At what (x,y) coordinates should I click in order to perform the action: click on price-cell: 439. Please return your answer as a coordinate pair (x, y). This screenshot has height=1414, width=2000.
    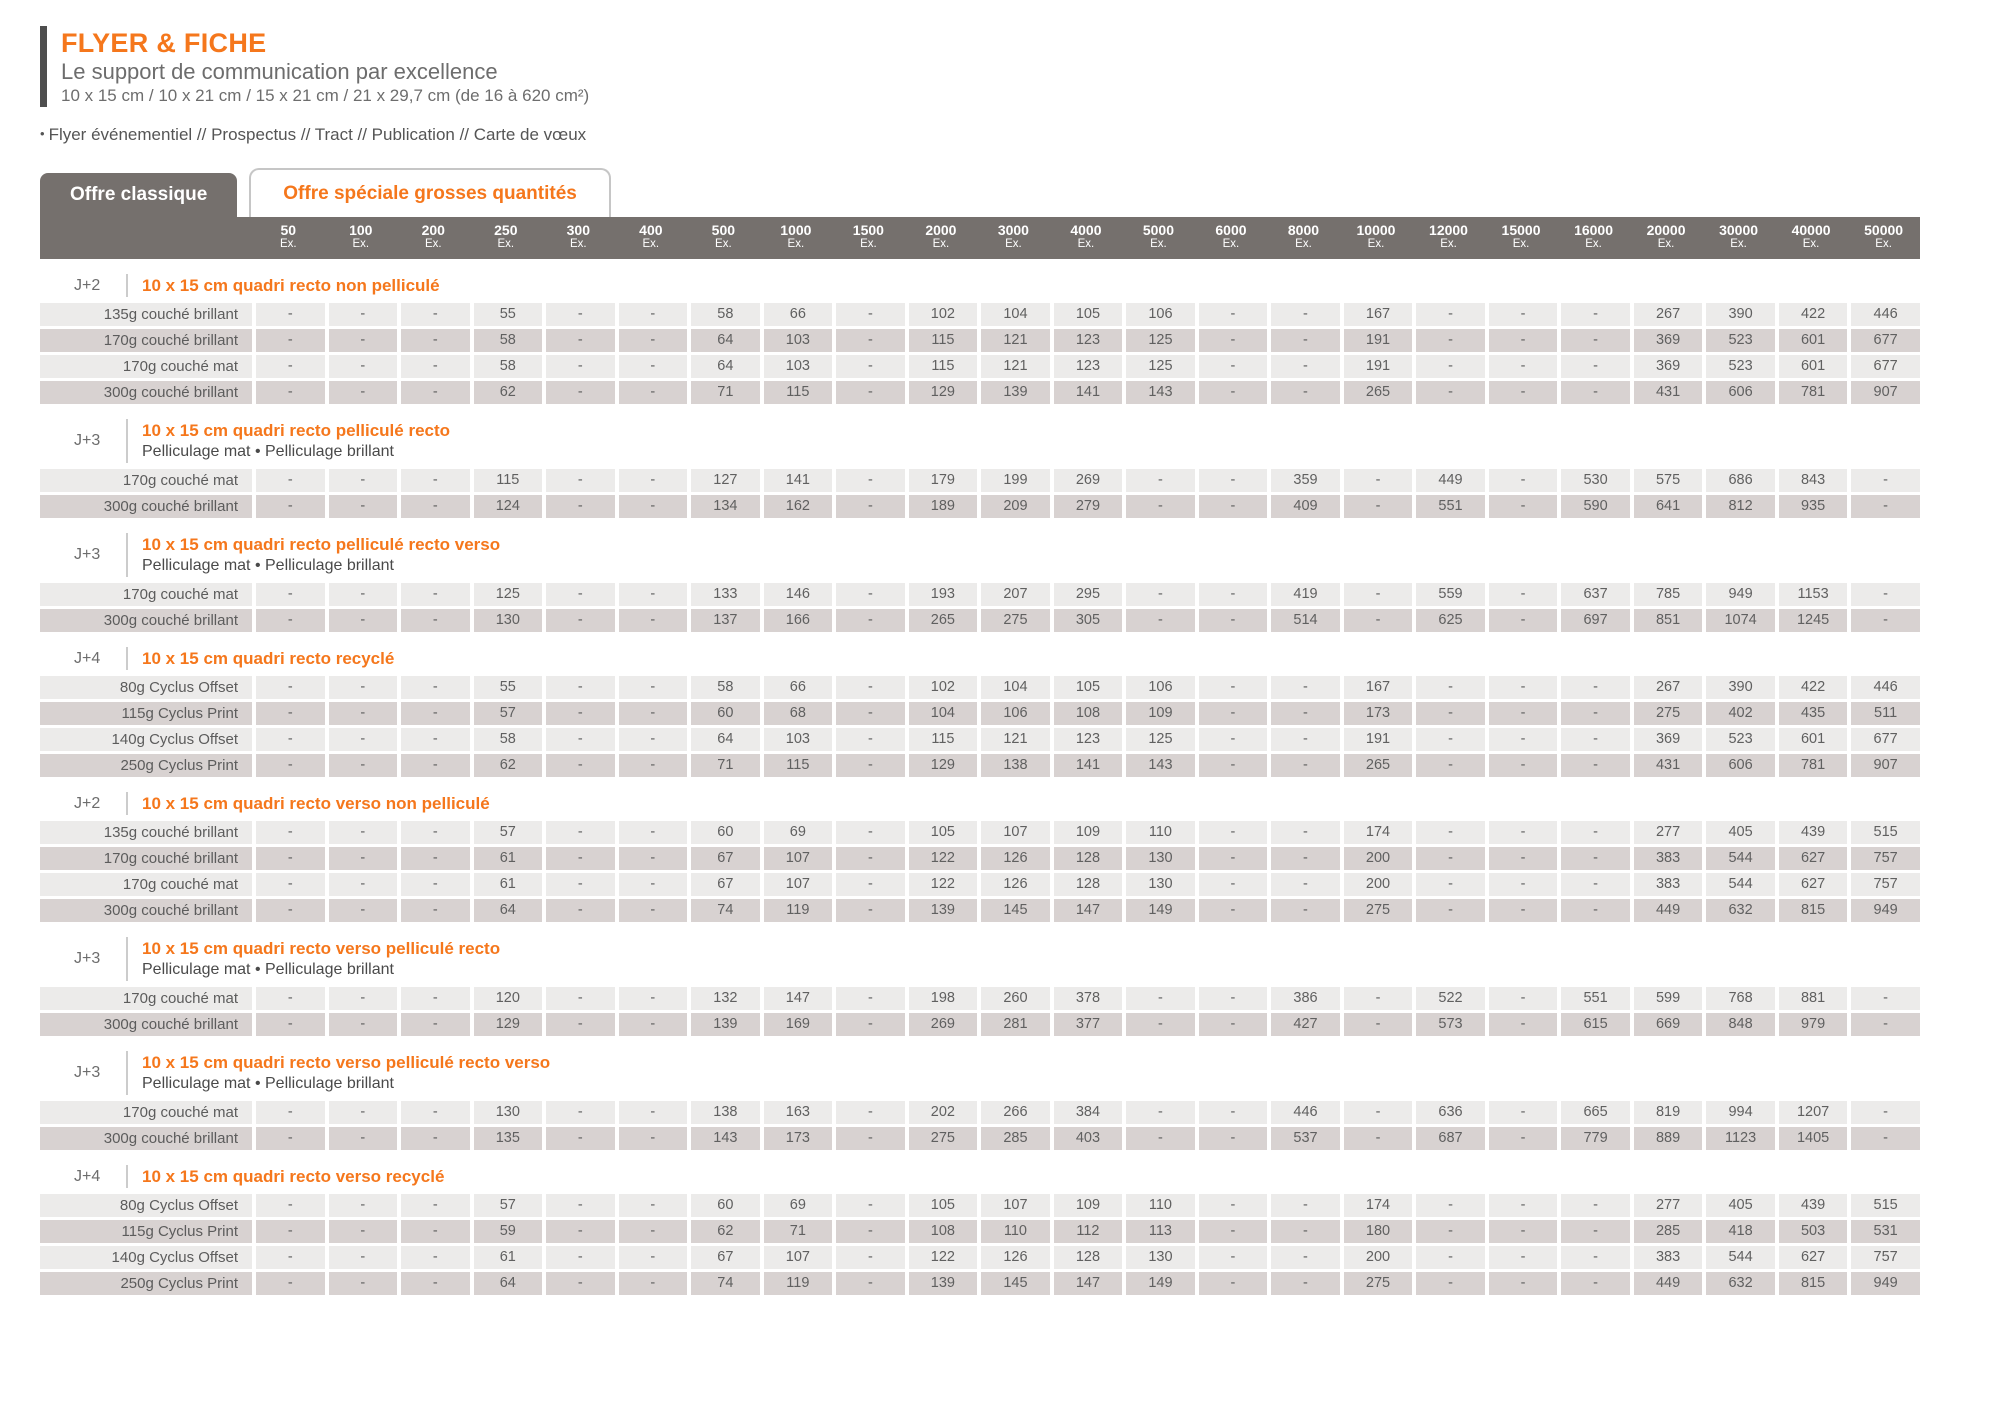
    Looking at the image, I should click on (1813, 1205).